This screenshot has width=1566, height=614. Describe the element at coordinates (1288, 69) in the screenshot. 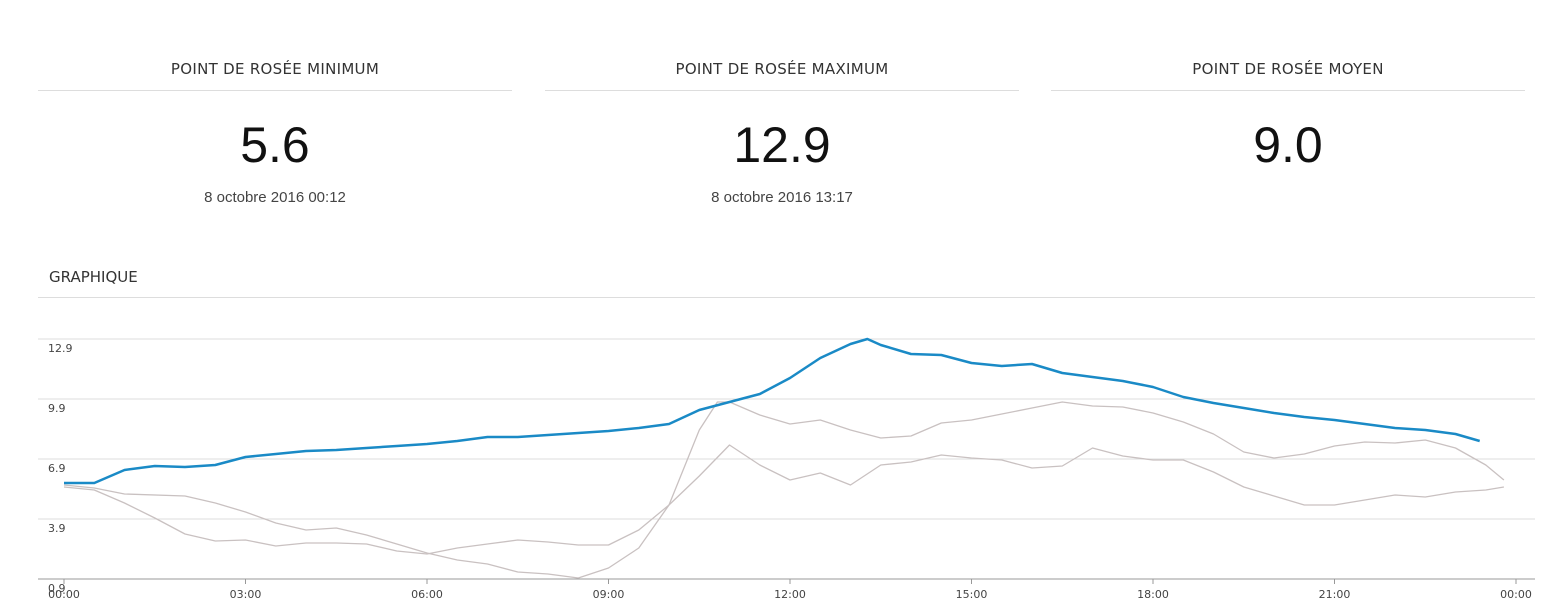

I see `card-title: POINT DE ROSÉE MOYEN` at that location.